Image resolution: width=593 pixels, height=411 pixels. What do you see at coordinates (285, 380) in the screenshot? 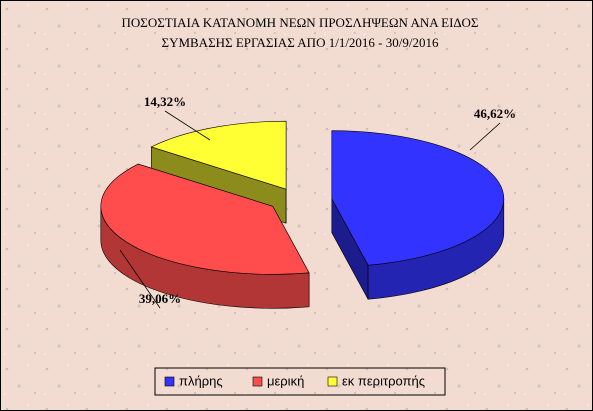
I see `legend-label: μερική` at bounding box center [285, 380].